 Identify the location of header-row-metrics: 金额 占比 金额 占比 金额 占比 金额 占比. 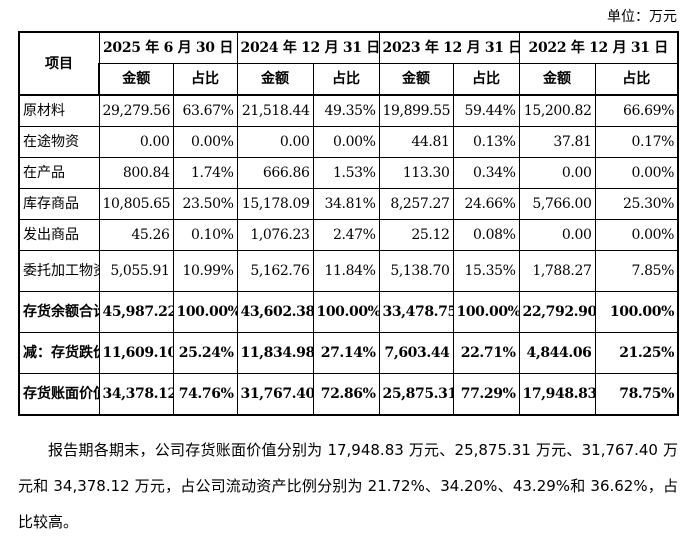
(349, 79).